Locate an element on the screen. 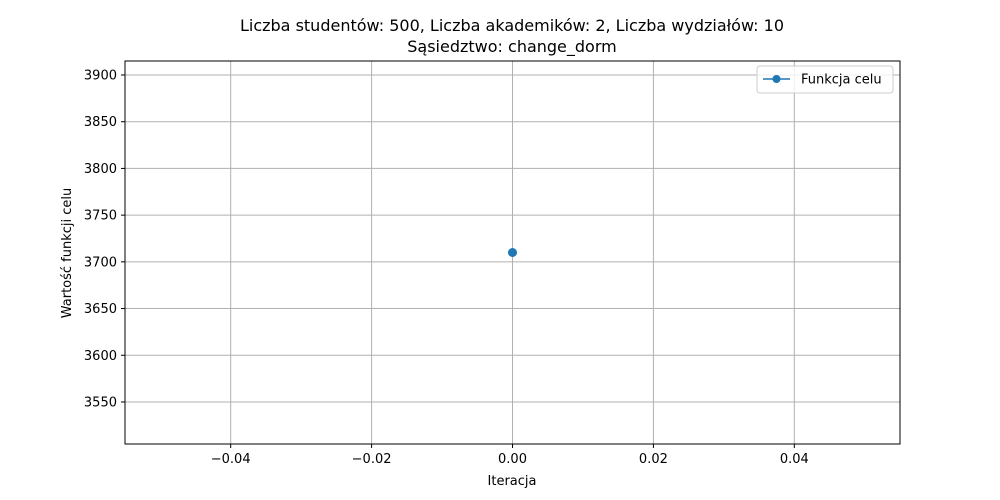 The image size is (1000, 500). y-tick-label: 3900 is located at coordinates (100, 76).